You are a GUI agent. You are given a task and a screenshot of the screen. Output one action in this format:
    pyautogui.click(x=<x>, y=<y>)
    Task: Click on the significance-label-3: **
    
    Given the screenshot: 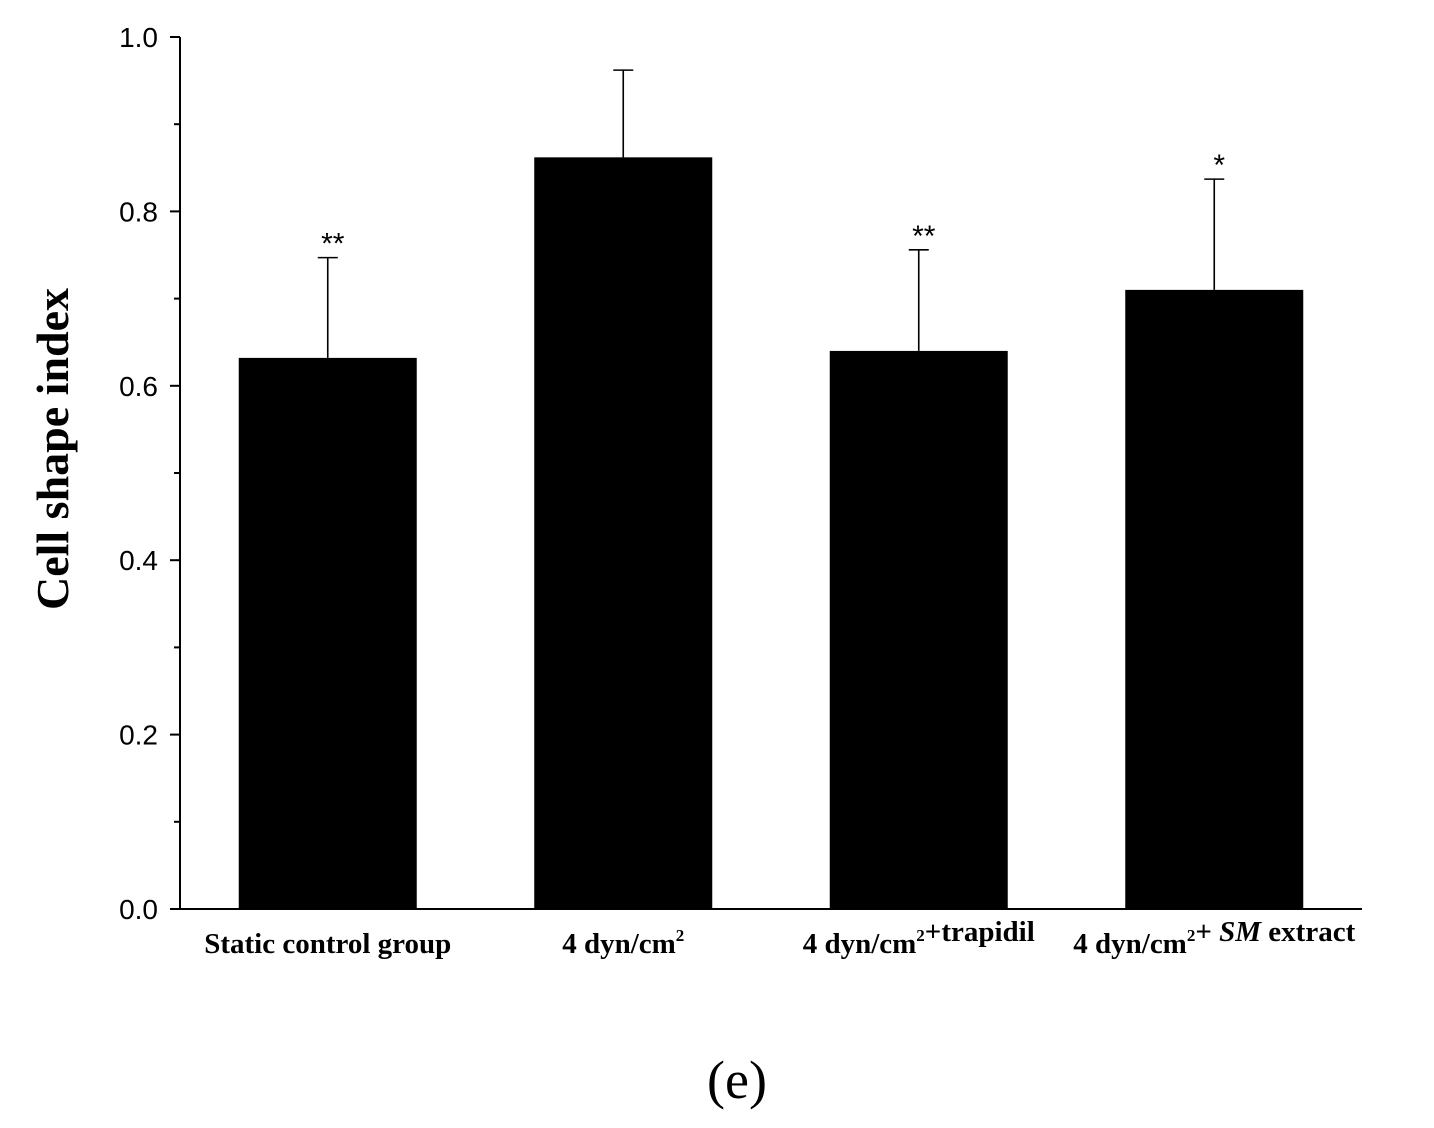 What is the action you would take?
    pyautogui.click(x=924, y=236)
    